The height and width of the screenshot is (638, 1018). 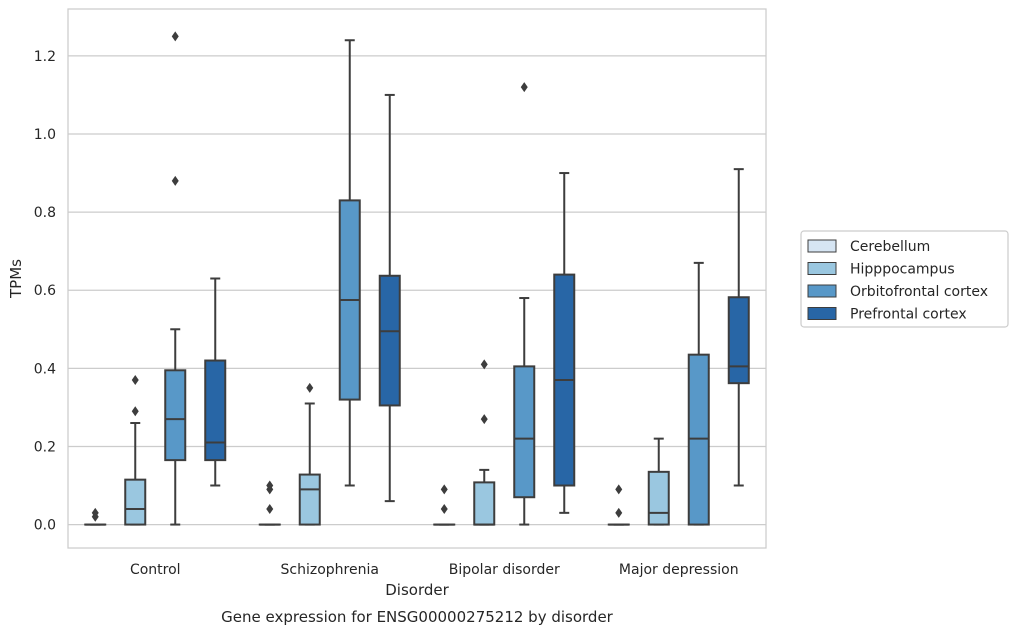 I want to click on y-tick-label: 0.2, so click(x=45, y=447).